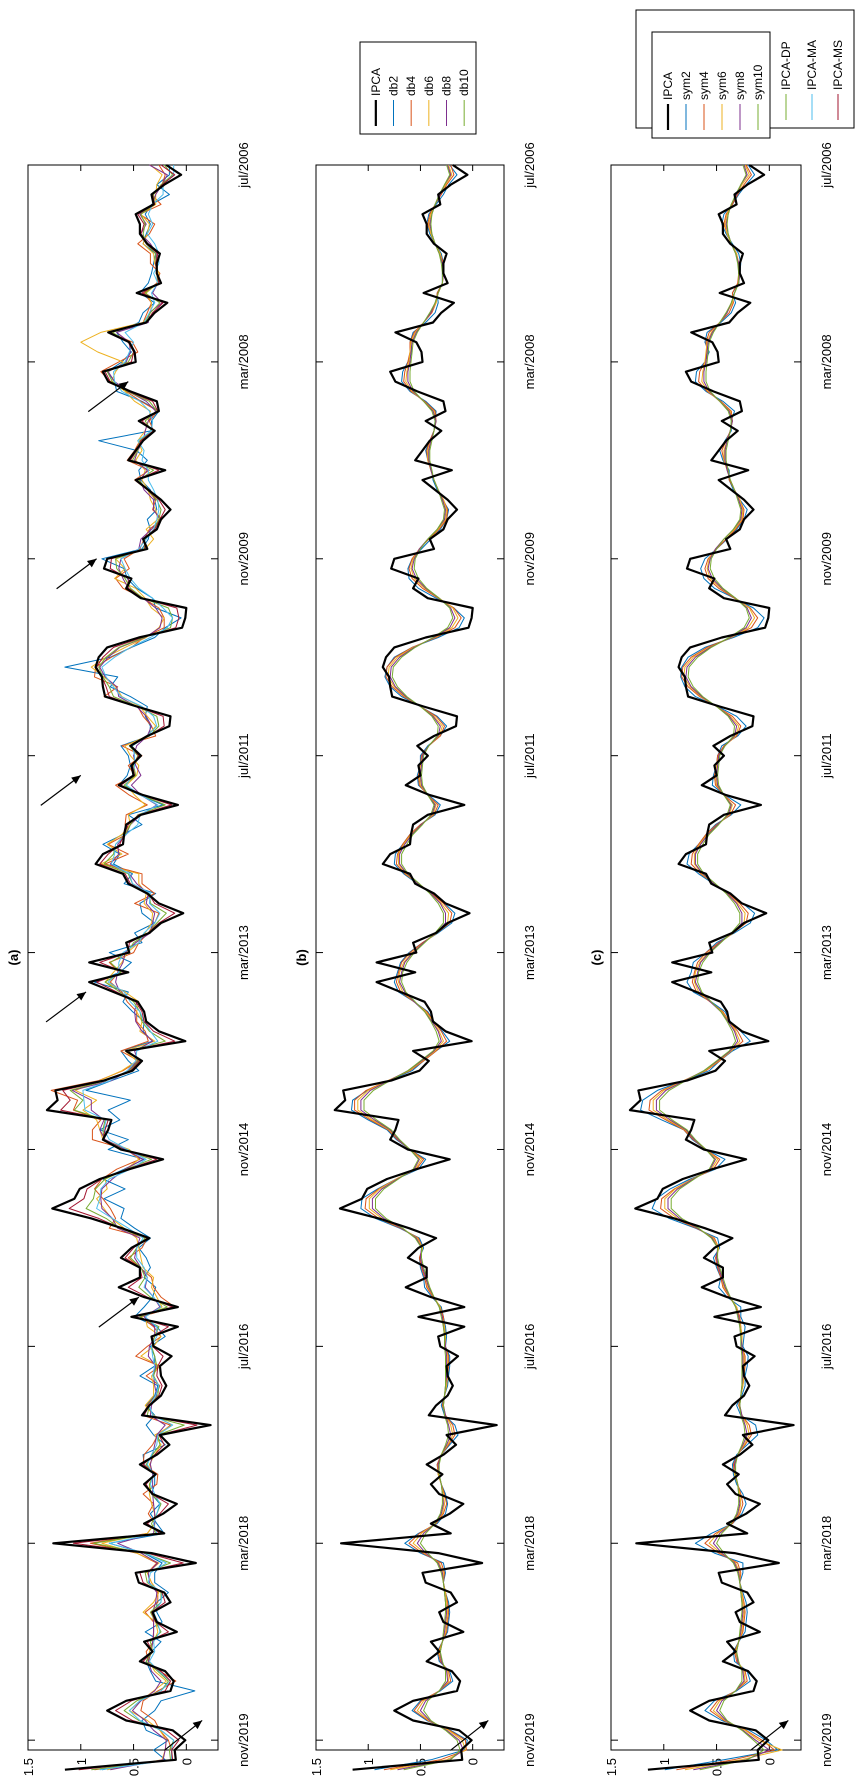 The width and height of the screenshot is (868, 1789). I want to click on legend-label-sym2: sym2, so click(686, 85).